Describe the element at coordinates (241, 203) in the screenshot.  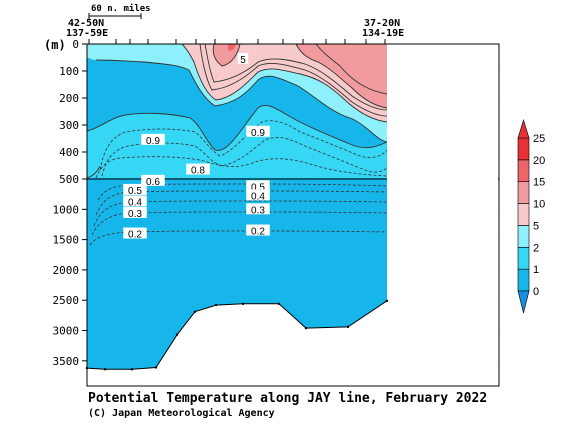
I see `isoline-0.5` at that location.